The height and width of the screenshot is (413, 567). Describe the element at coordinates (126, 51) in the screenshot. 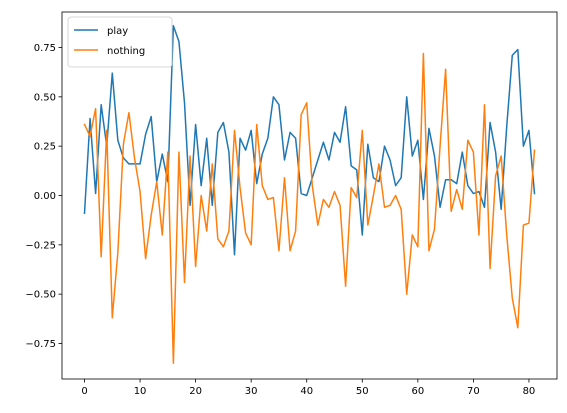

I see `legend-label-nothing: nothing` at that location.